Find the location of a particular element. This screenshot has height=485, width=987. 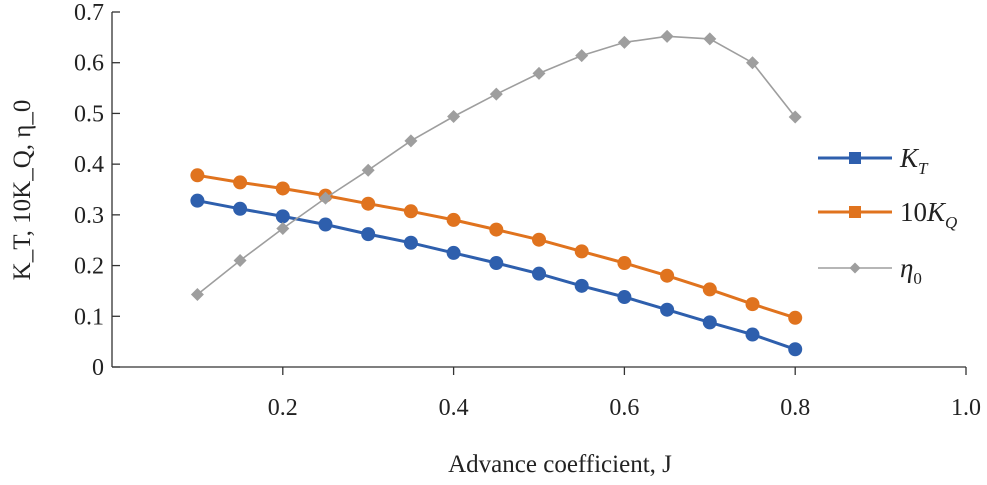

legend-label: η0 is located at coordinates (911, 270).